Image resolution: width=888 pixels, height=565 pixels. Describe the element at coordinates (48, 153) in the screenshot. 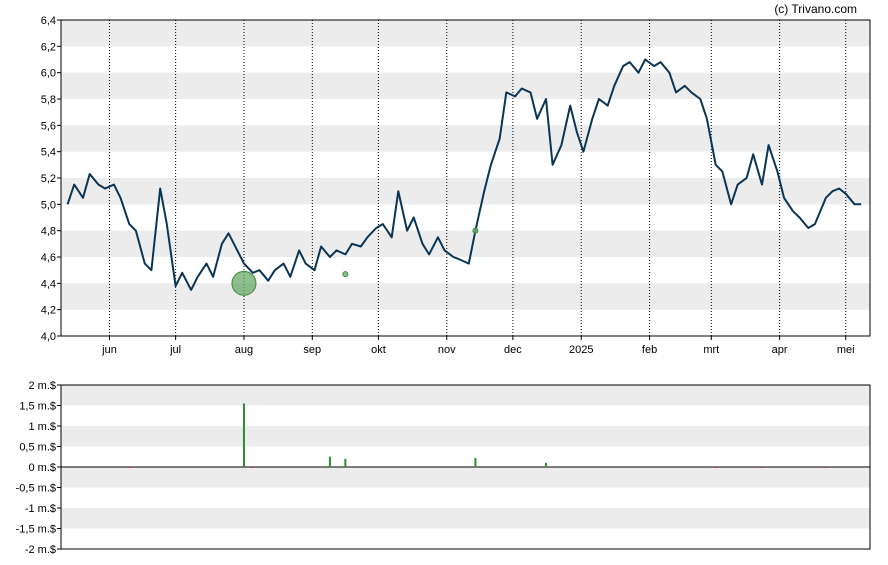

I see `price-y-tick-label: 5,4` at that location.